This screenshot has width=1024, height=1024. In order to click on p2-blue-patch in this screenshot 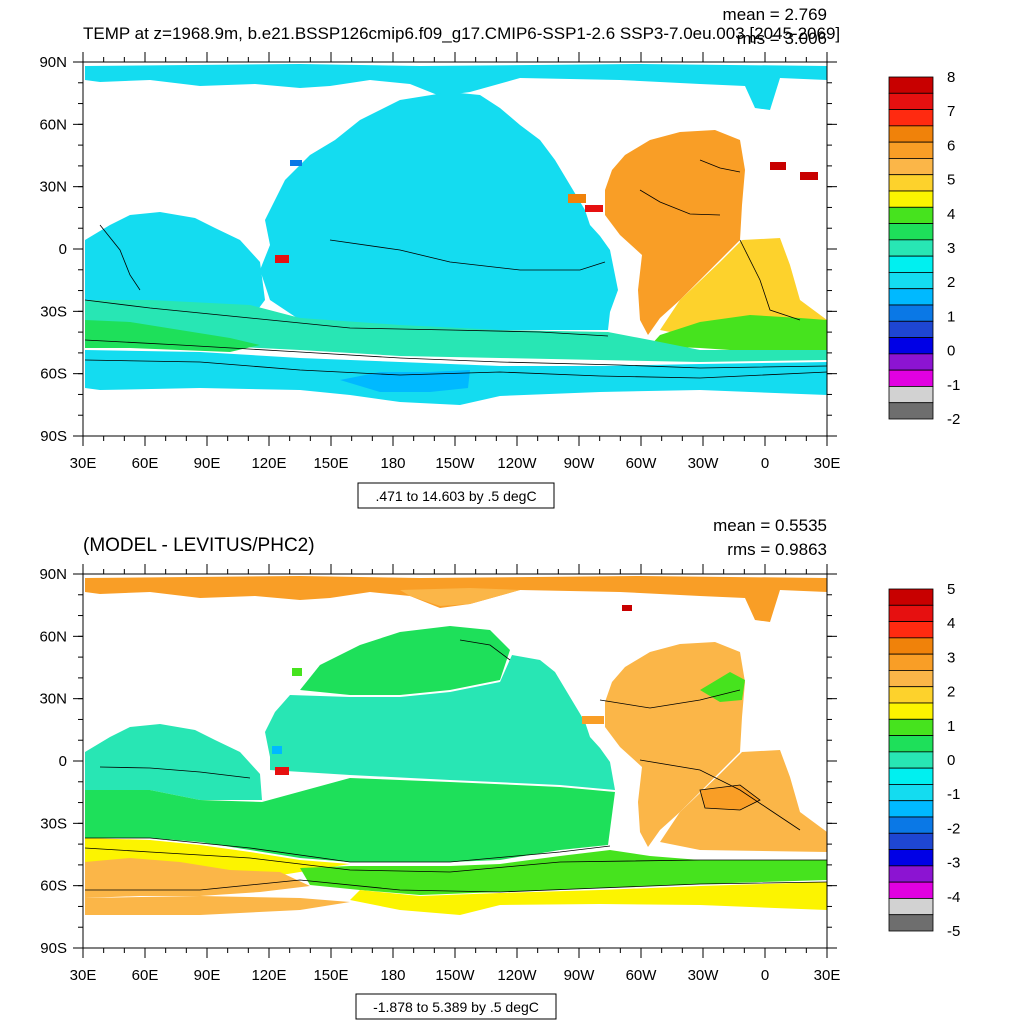, I will do `click(277, 750)`.